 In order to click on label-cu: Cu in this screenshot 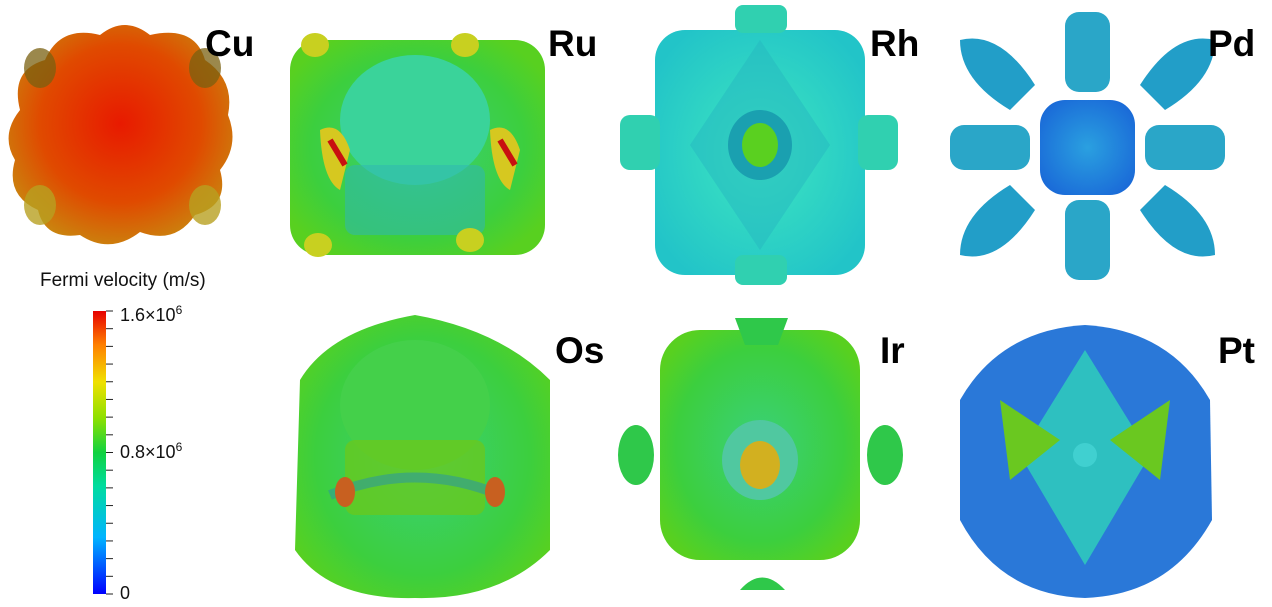, I will do `click(230, 43)`.